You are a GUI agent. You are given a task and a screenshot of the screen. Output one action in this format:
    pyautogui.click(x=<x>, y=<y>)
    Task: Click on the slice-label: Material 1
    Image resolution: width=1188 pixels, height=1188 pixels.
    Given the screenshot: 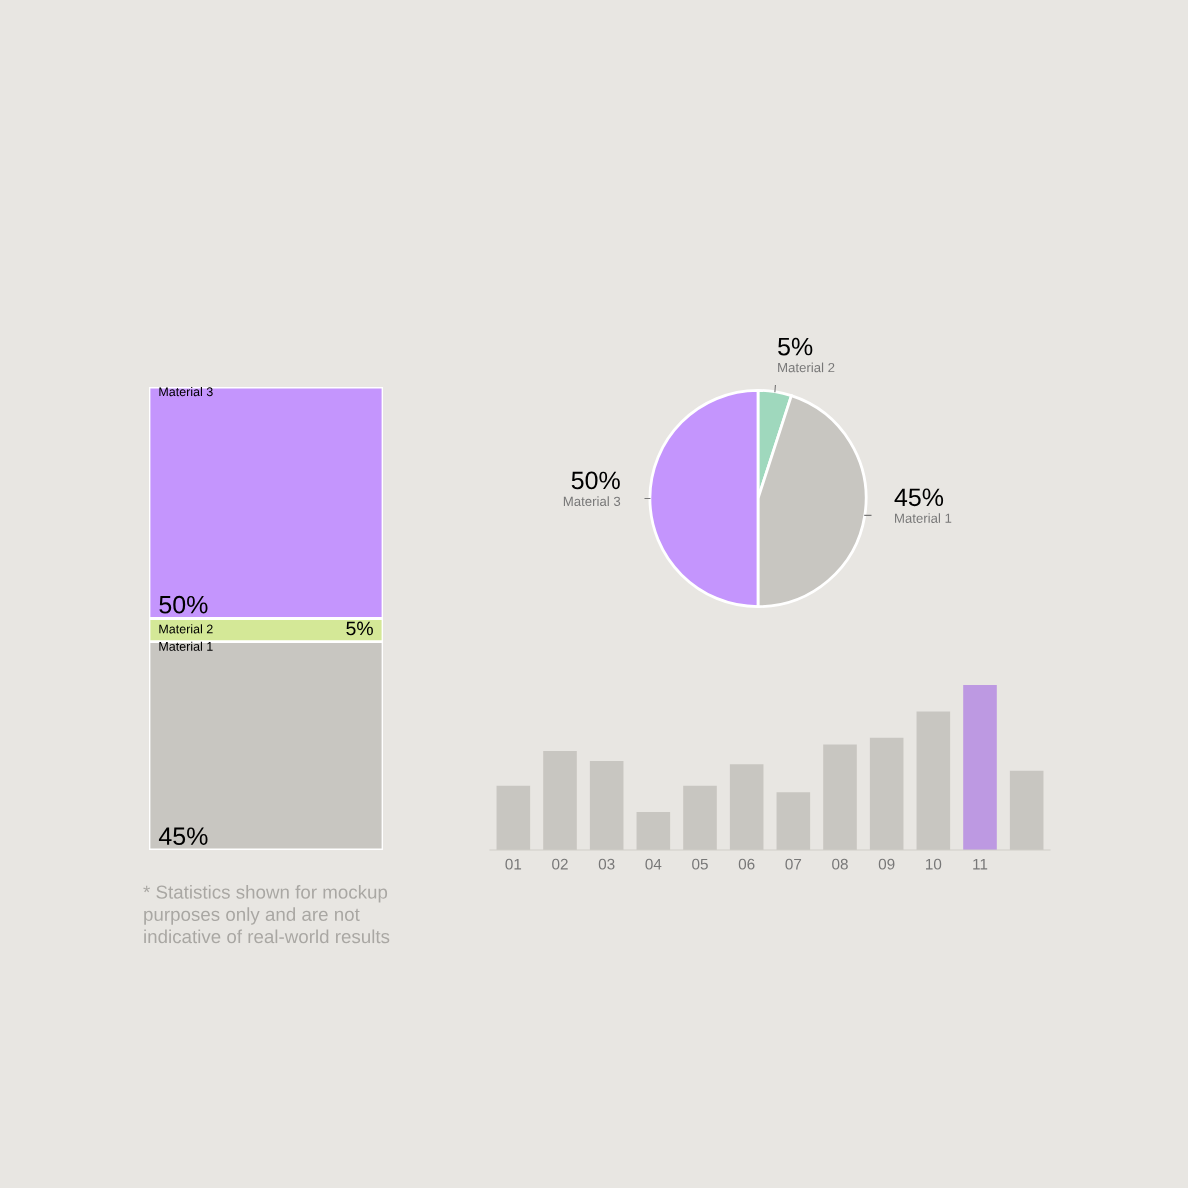 What is the action you would take?
    pyautogui.click(x=923, y=518)
    